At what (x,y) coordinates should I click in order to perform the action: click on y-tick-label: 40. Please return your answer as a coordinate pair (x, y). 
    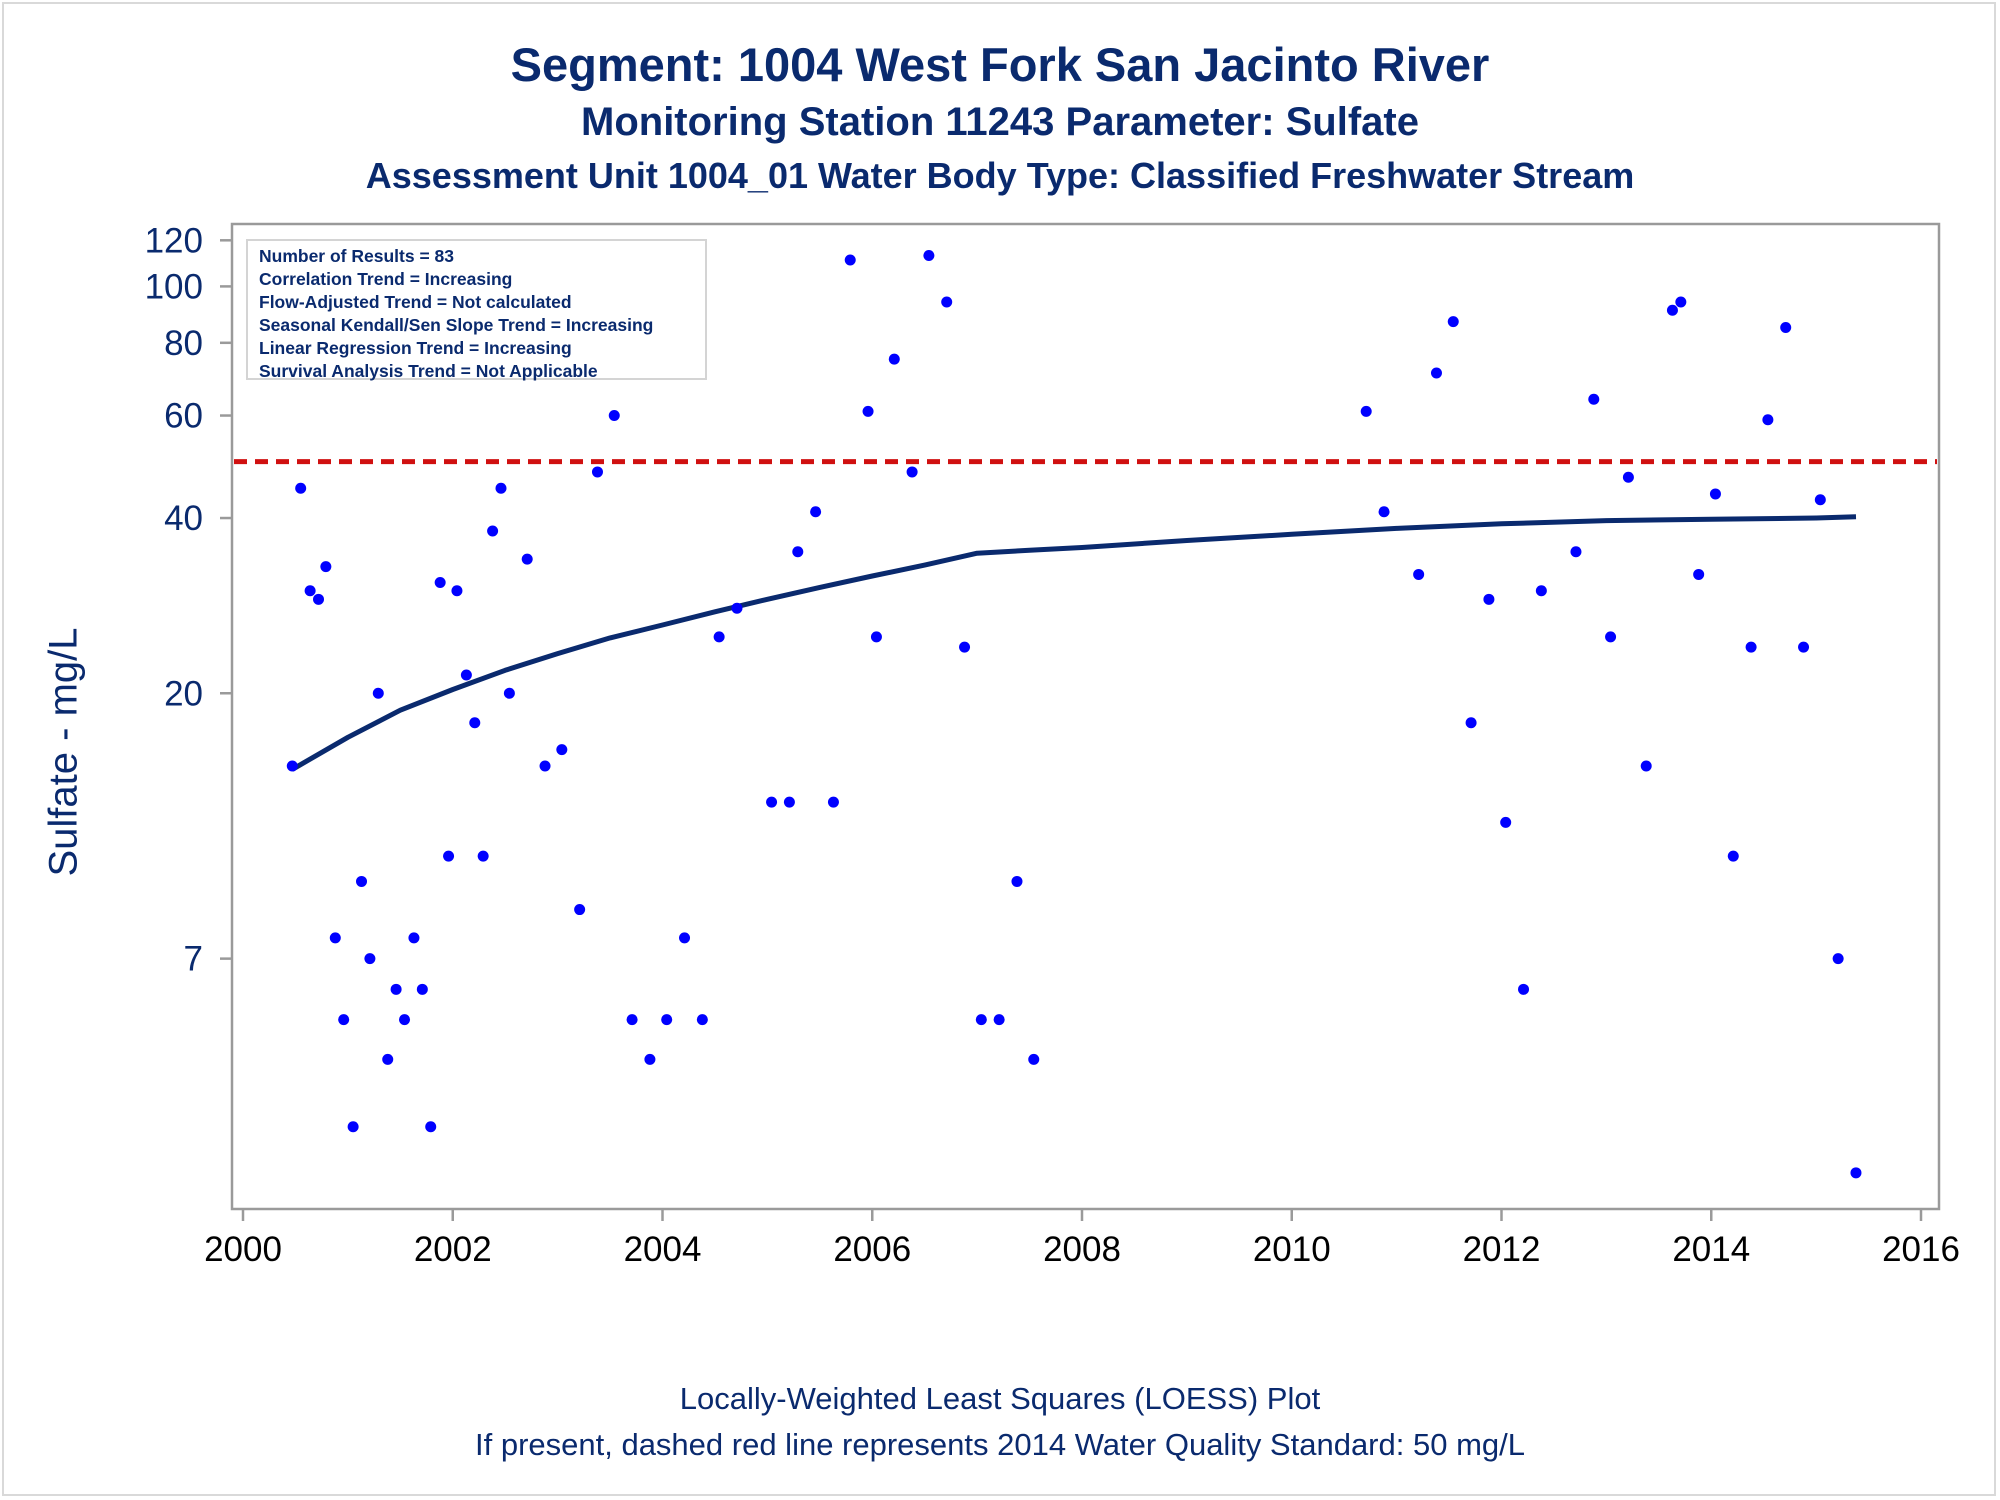
    Looking at the image, I should click on (183, 518).